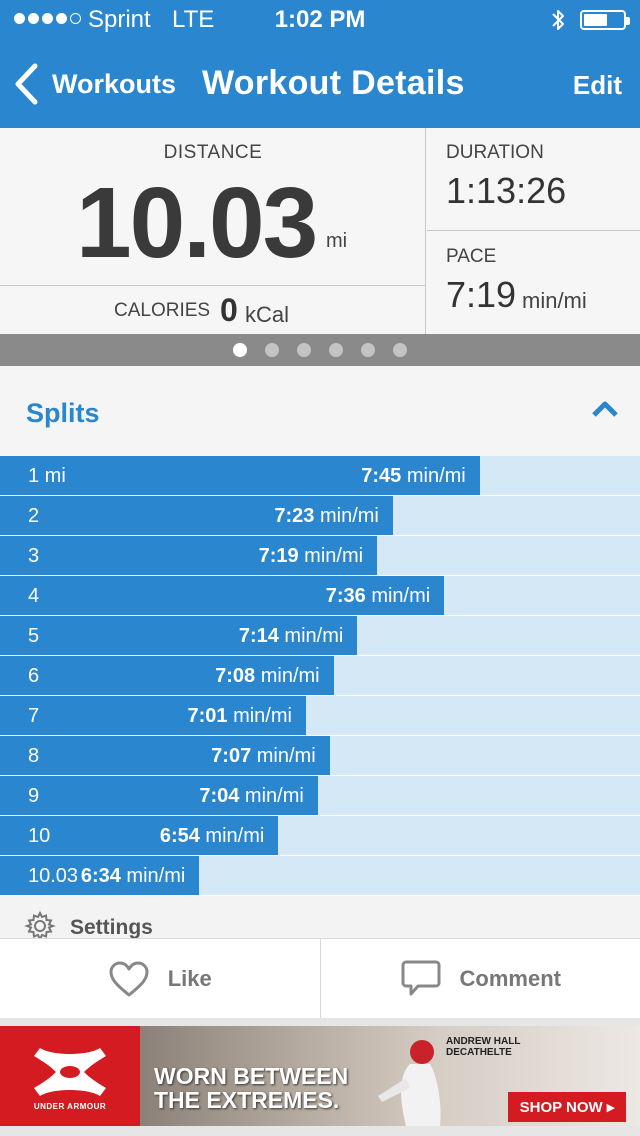 The width and height of the screenshot is (640, 1136). What do you see at coordinates (229, 310) in the screenshot?
I see `calories-value: 0` at bounding box center [229, 310].